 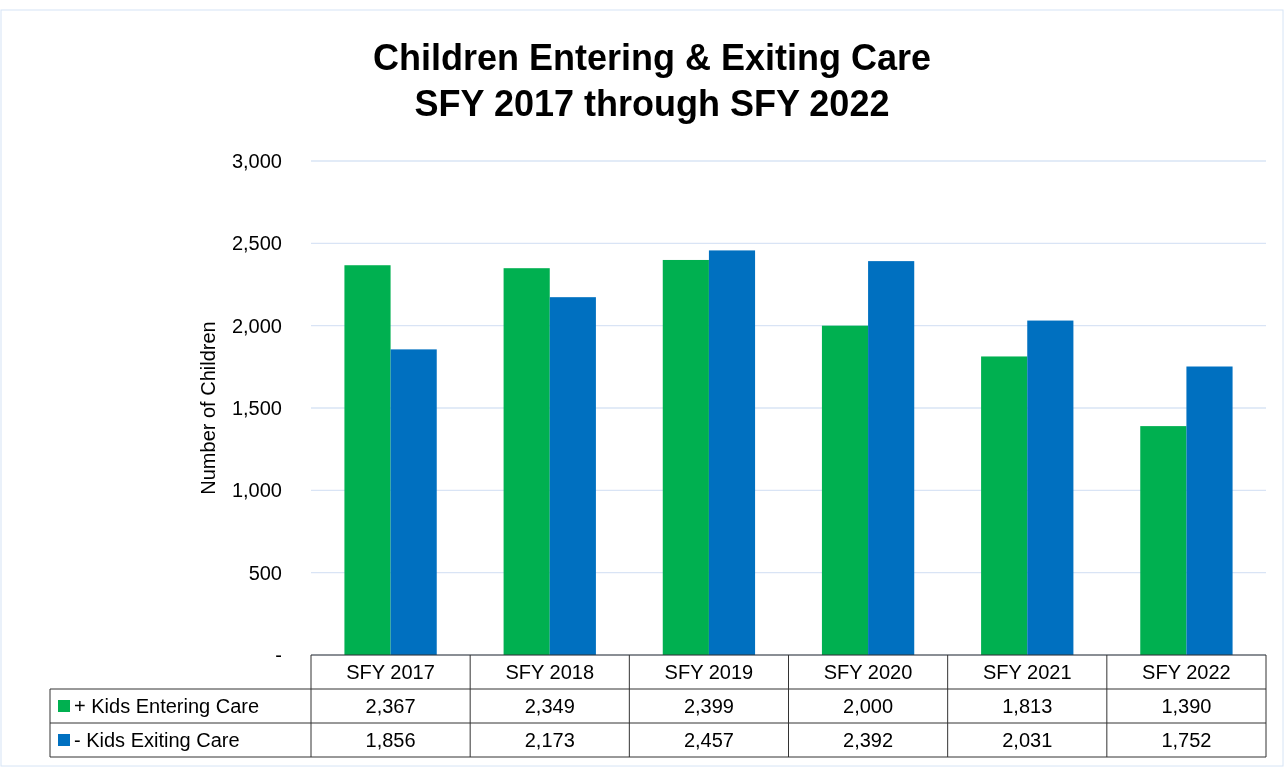 I want to click on y-tick-label: 1,000, so click(x=256, y=490).